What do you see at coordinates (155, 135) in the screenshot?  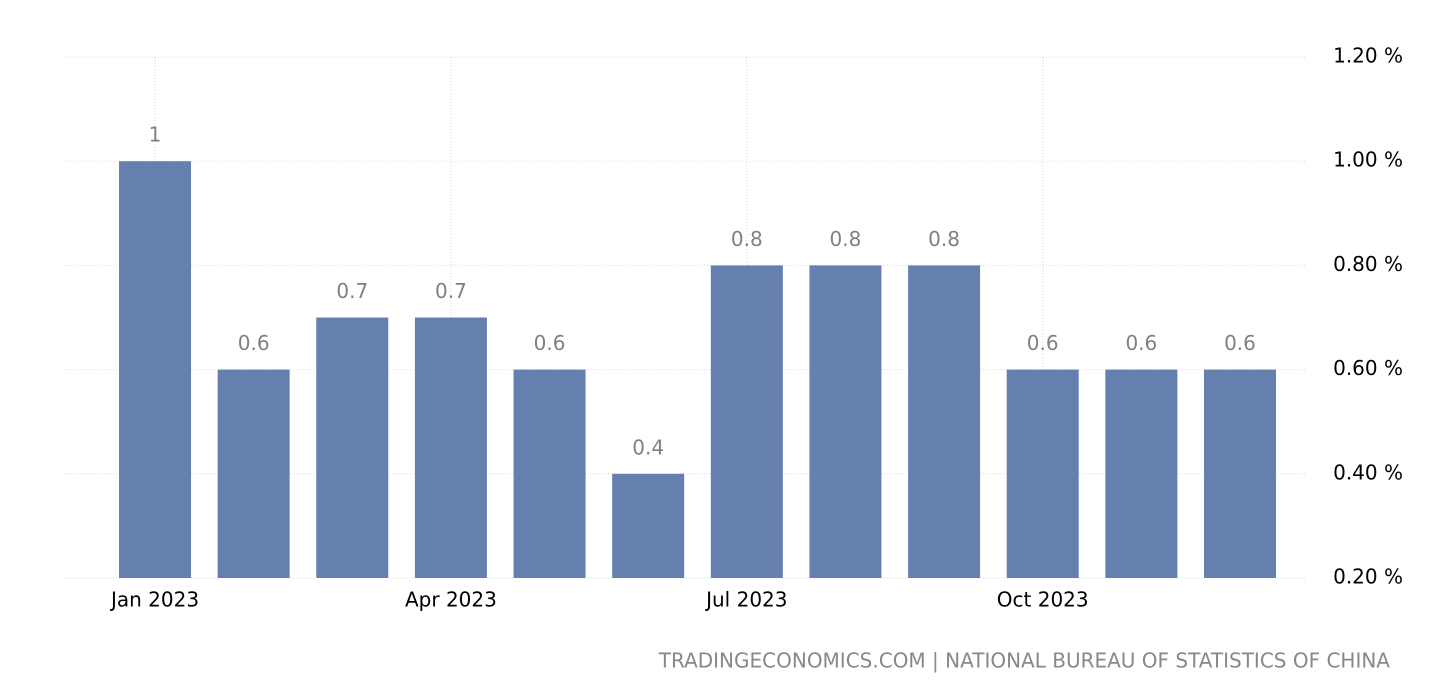 I see `data-label: 1` at bounding box center [155, 135].